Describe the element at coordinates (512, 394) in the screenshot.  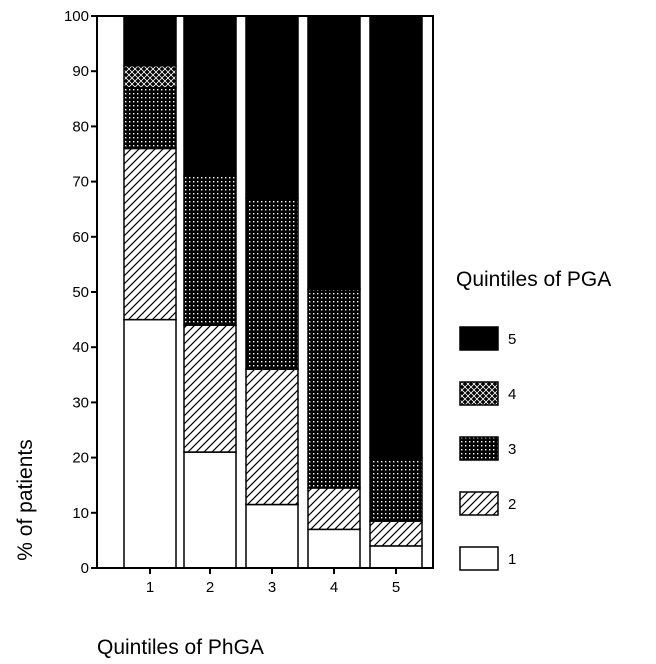
I see `legend-label-4: 4` at that location.